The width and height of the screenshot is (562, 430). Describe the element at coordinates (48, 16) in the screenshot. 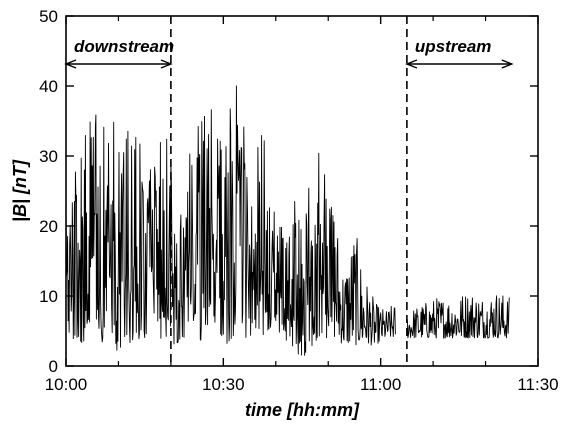

I see `y-tick-label: 50` at that location.